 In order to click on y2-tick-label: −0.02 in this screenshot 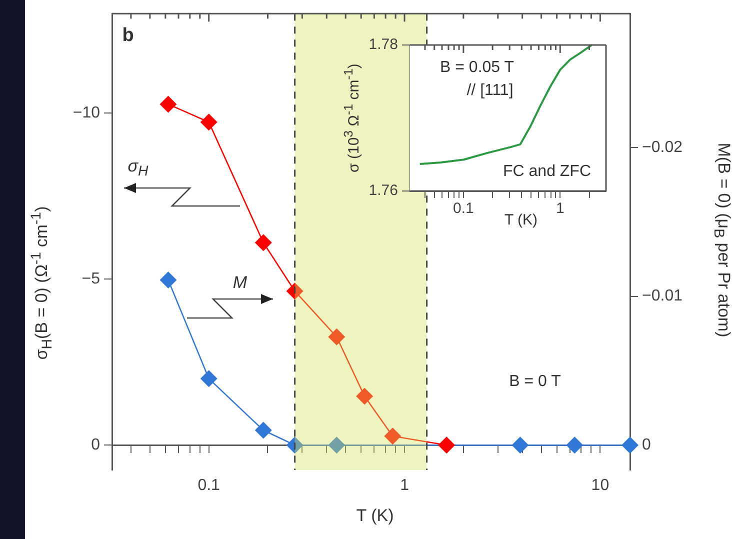, I will do `click(662, 147)`.